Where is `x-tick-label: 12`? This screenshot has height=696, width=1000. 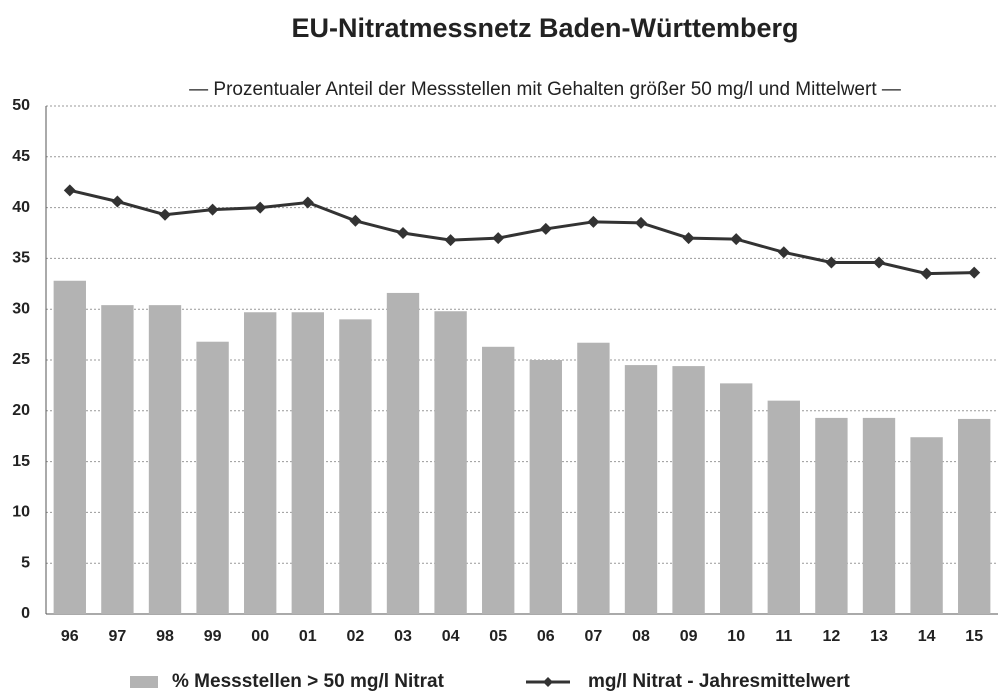 x-tick-label: 12 is located at coordinates (832, 636).